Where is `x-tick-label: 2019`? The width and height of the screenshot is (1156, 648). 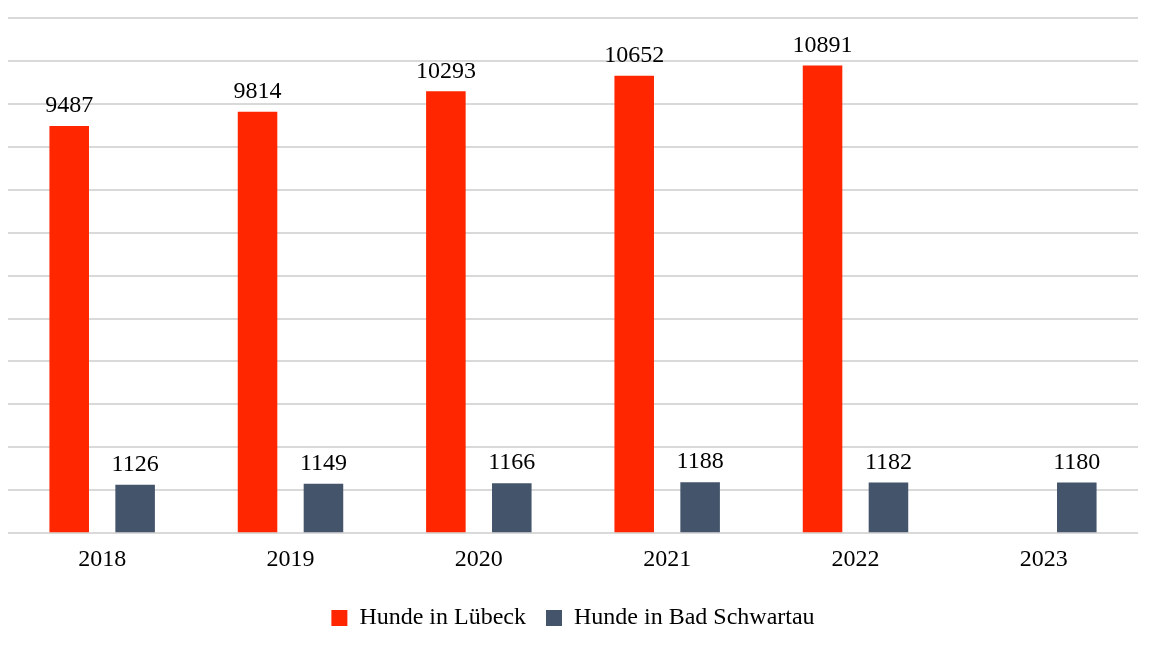
x-tick-label: 2019 is located at coordinates (290, 557).